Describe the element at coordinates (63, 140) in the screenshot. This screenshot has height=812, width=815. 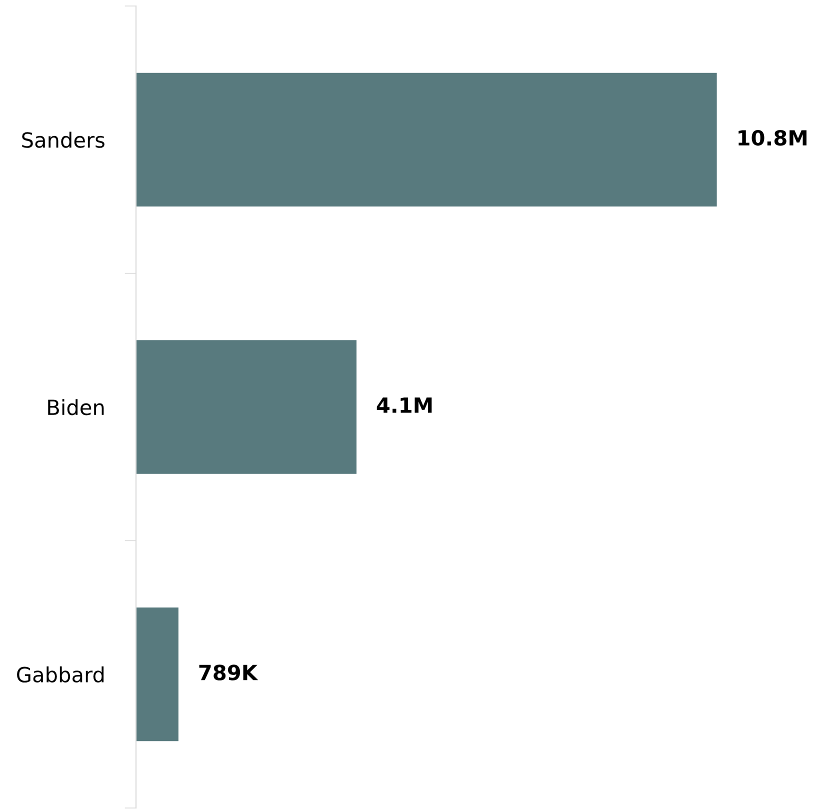
I see `y-tick-label: Sanders` at that location.